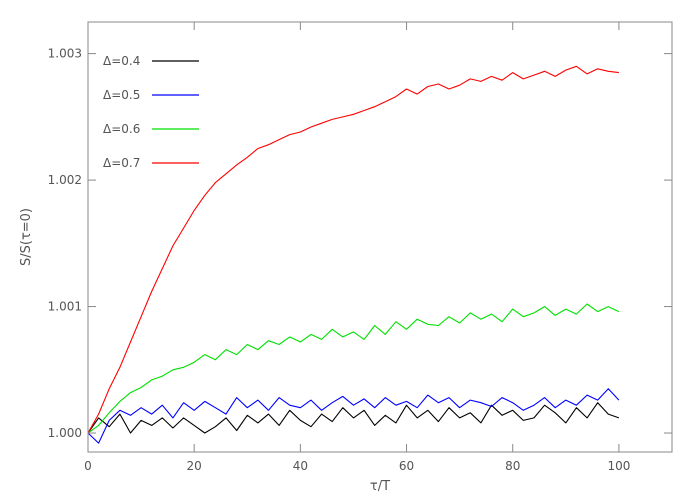 This screenshot has width=700, height=500. I want to click on legend-label: Δ=0.6, so click(121, 129).